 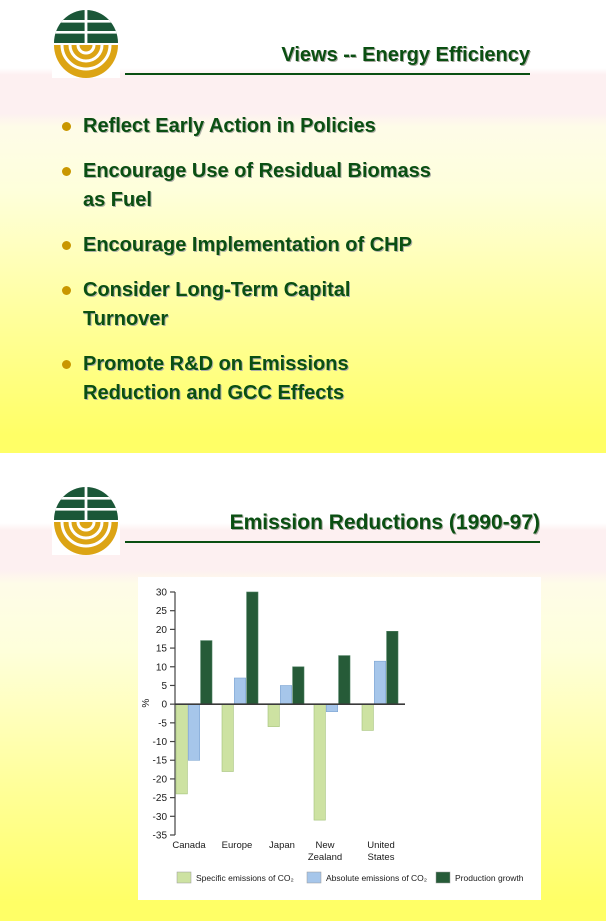 What do you see at coordinates (376, 878) in the screenshot?
I see `legend-label: Absolute emissions of CO₂` at bounding box center [376, 878].